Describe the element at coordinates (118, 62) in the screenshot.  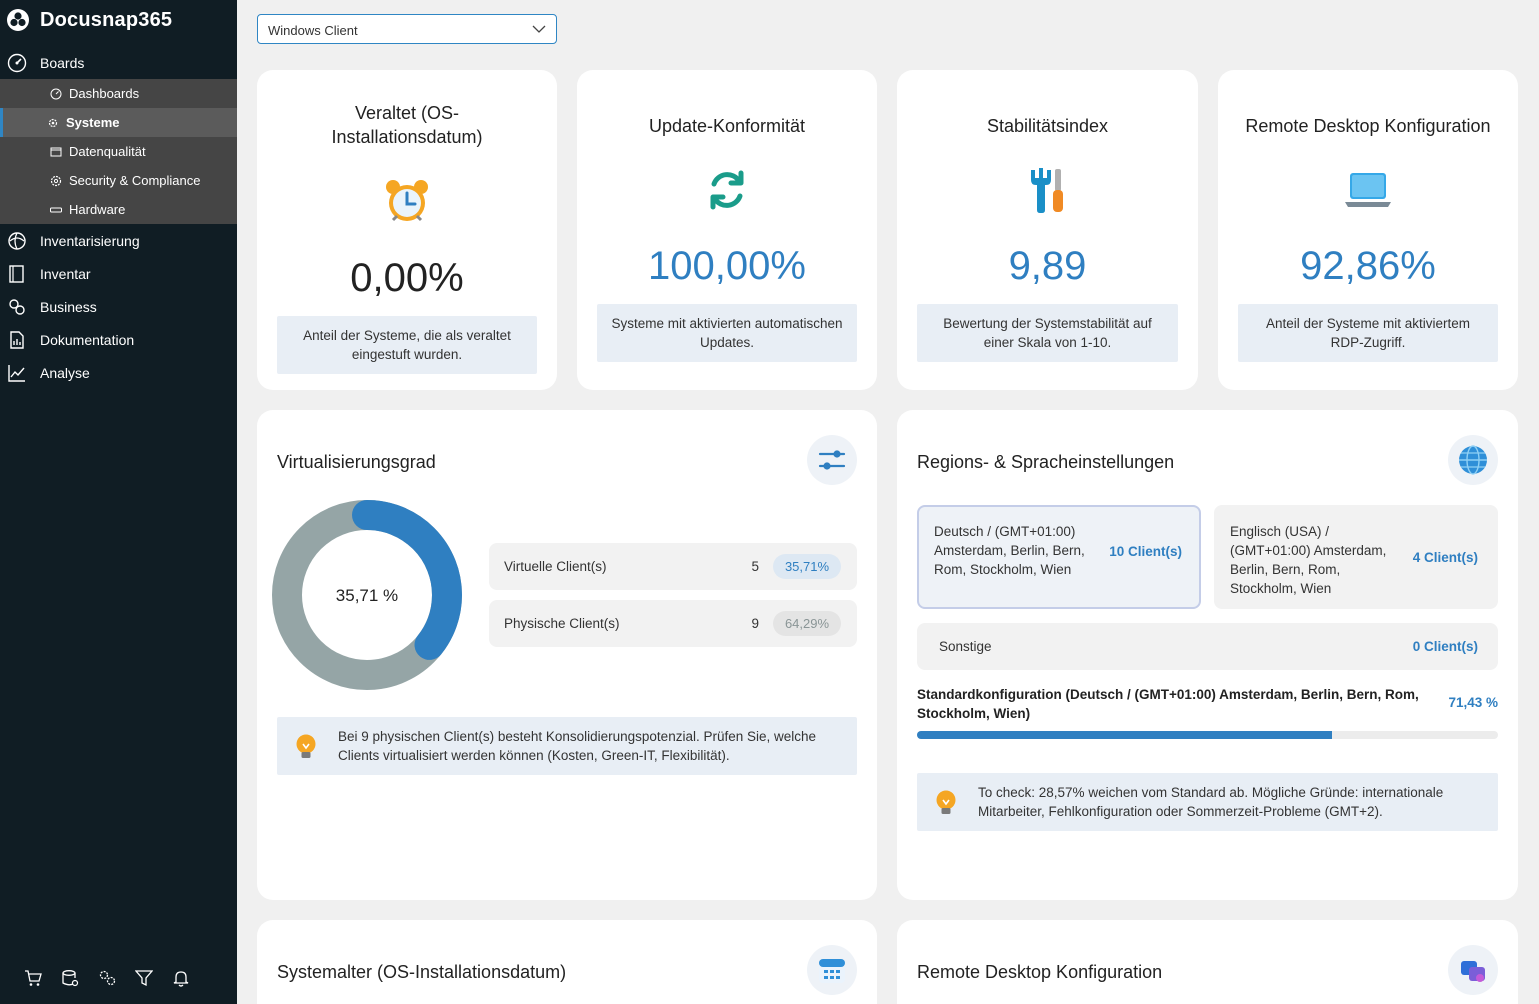
I see `nav-boards: Boards` at that location.